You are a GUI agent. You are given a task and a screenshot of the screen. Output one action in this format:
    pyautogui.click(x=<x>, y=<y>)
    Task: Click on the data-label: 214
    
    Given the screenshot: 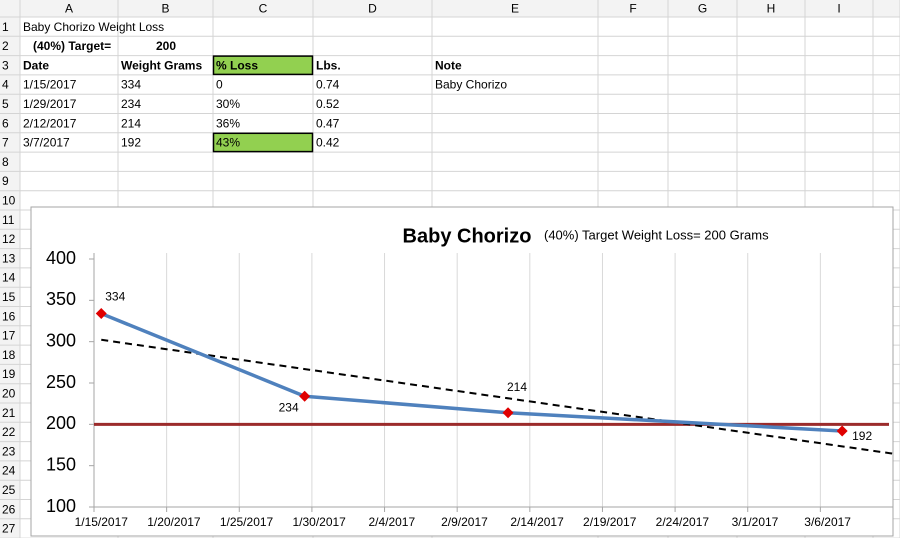 What is the action you would take?
    pyautogui.click(x=517, y=387)
    